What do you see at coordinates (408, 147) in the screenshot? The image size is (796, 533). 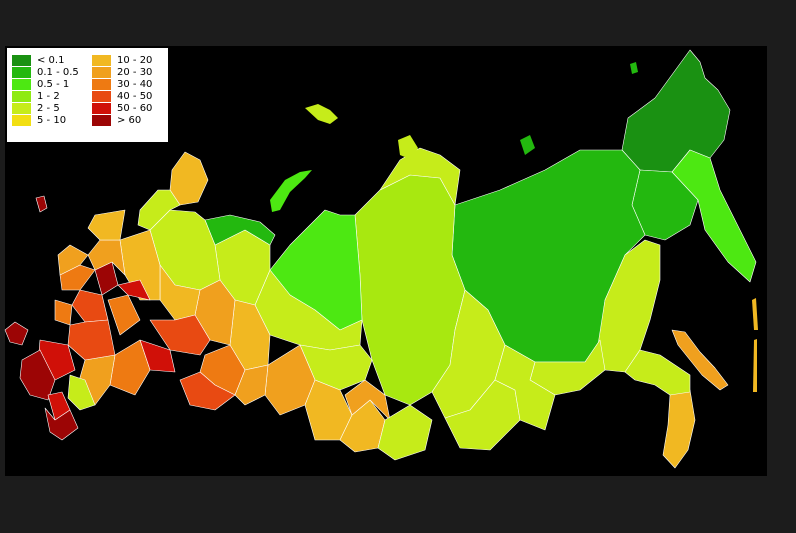 I see `island-severnaya-zemlya` at bounding box center [408, 147].